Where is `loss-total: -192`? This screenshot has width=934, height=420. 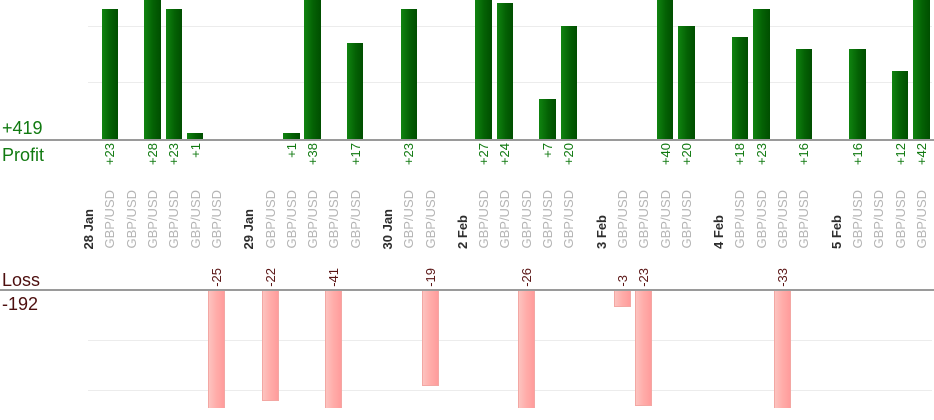 loss-total: -192 is located at coordinates (20, 304).